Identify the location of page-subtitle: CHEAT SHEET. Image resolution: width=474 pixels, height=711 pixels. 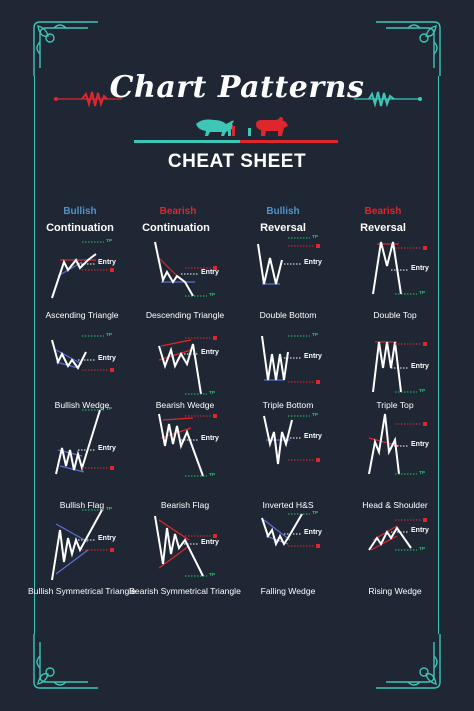
(237, 161).